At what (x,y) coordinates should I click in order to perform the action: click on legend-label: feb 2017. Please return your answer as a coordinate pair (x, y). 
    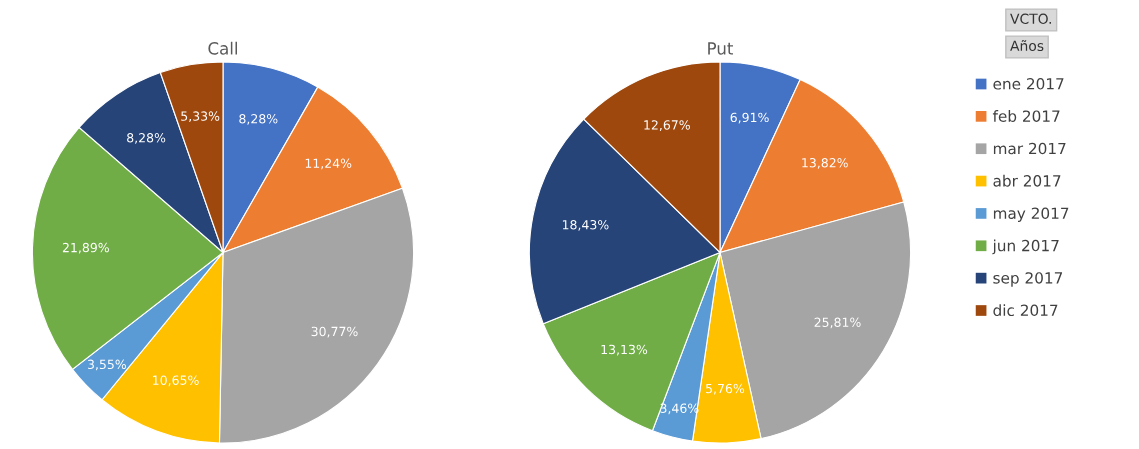
    Looking at the image, I should click on (1026, 116).